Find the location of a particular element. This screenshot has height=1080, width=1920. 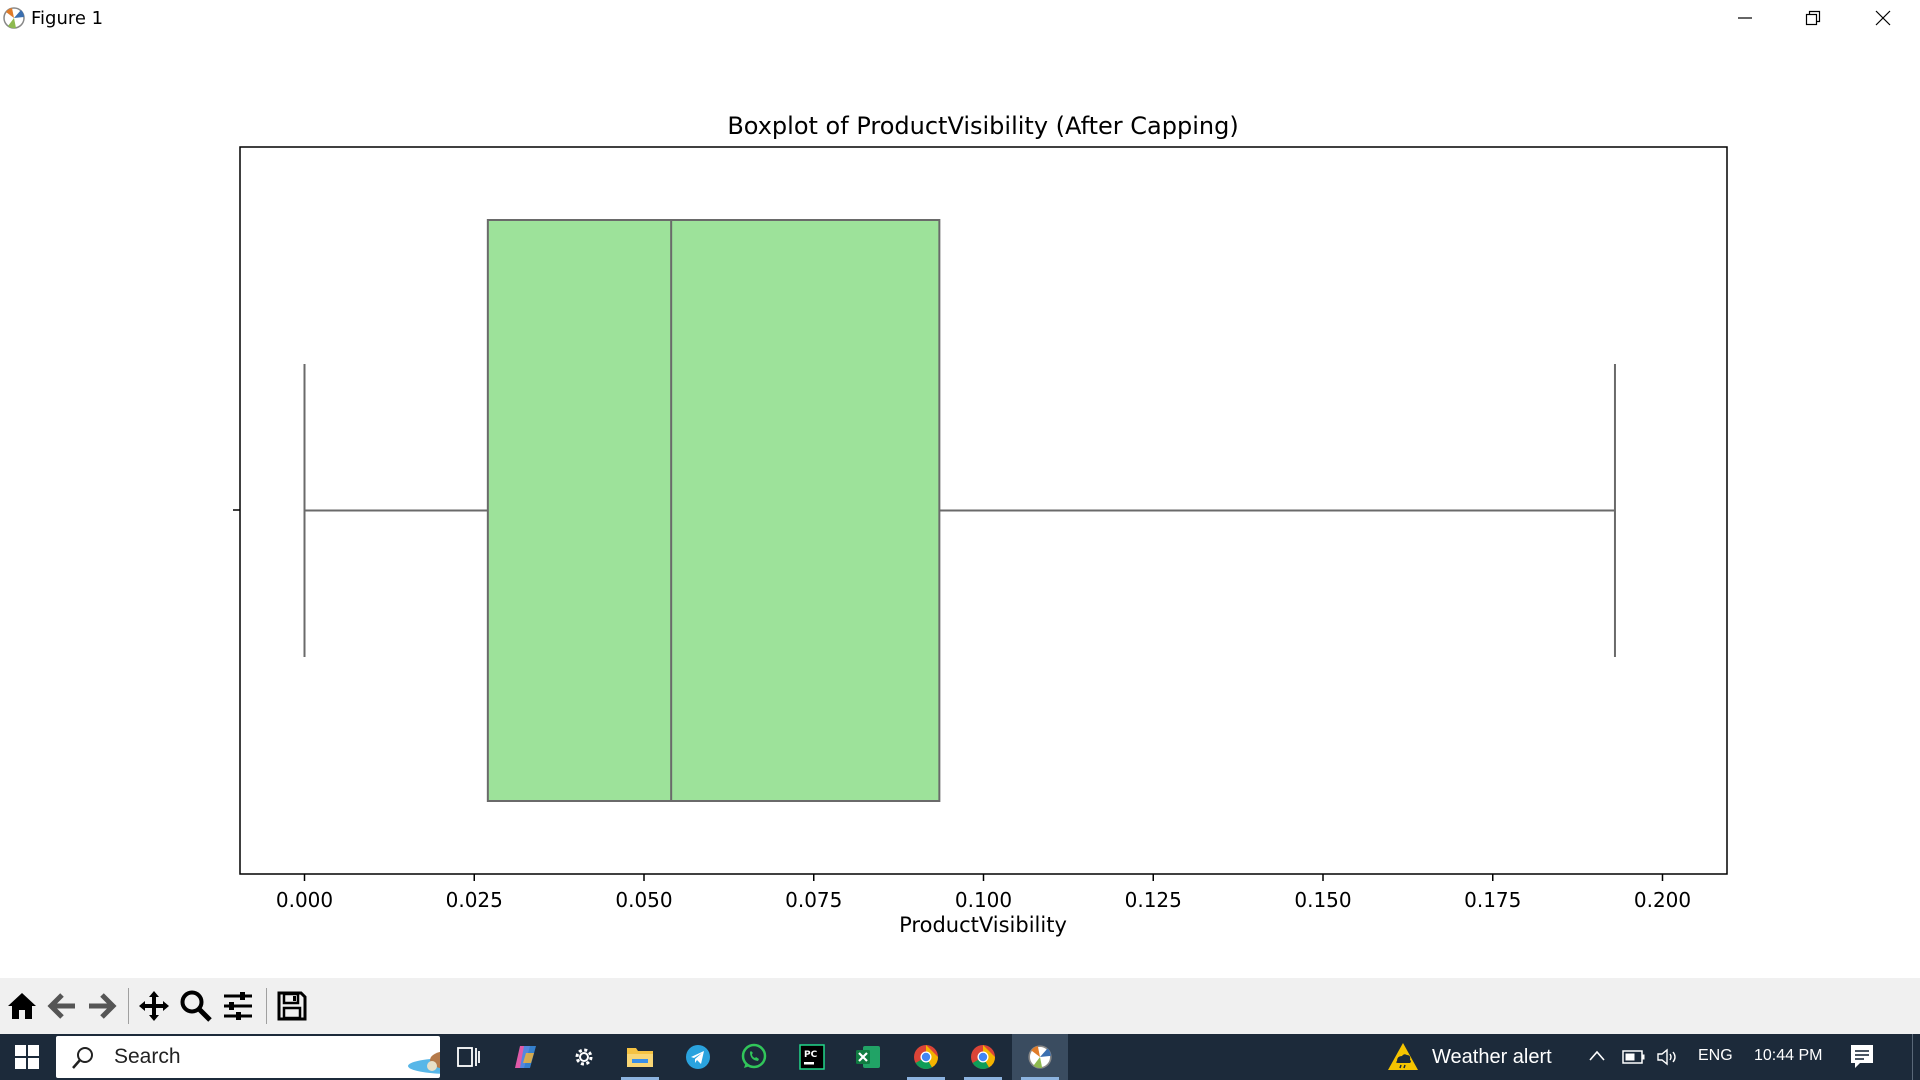

excel-icon is located at coordinates (868, 1057).